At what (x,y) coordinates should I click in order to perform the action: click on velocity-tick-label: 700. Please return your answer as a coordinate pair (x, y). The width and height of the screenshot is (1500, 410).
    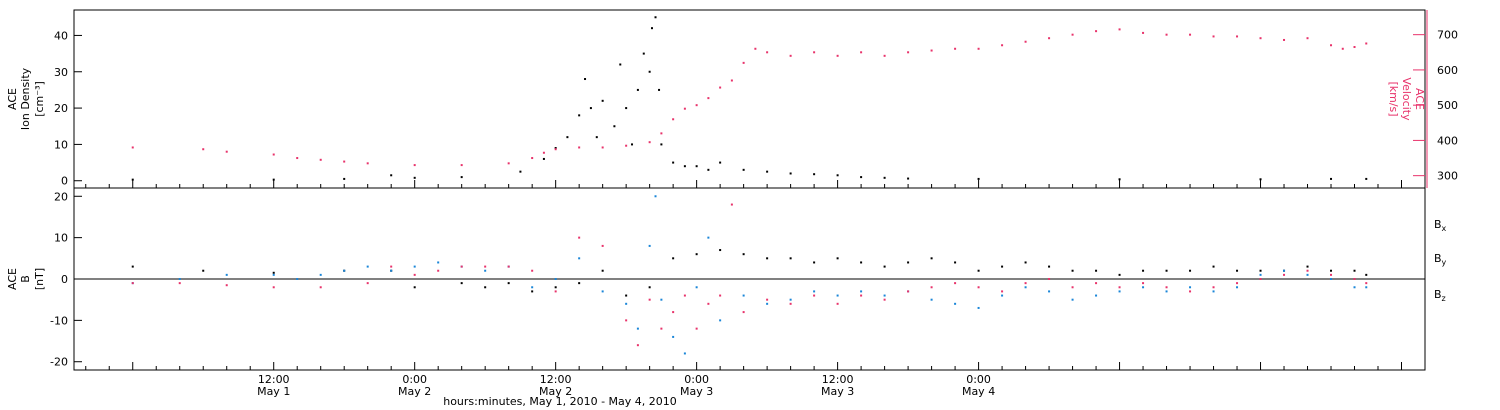
    Looking at the image, I should click on (1447, 35).